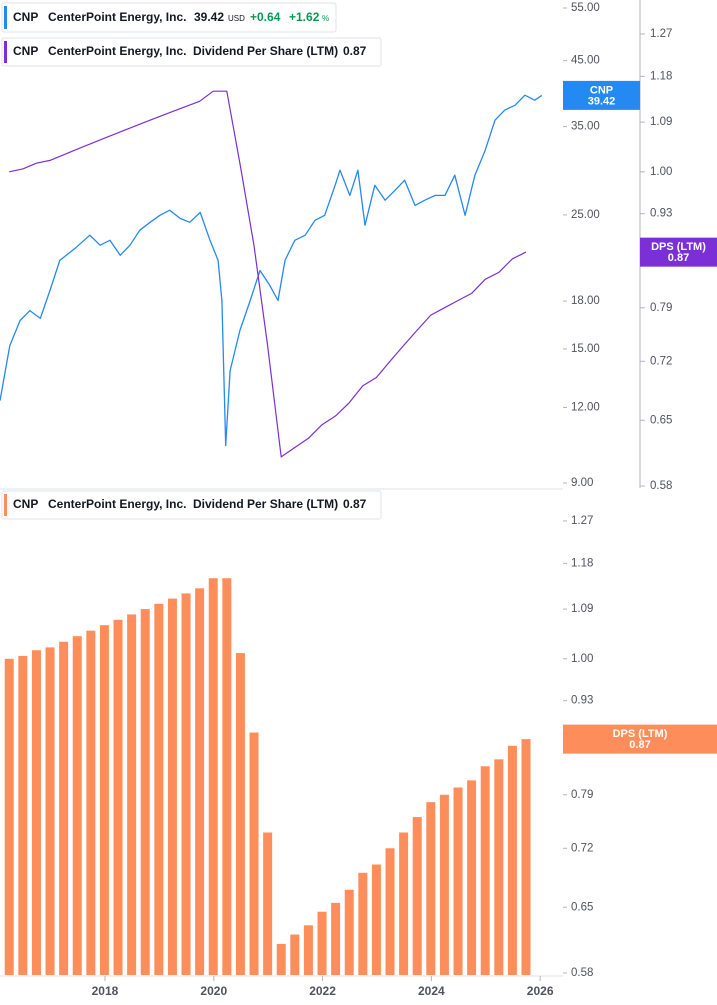  I want to click on legend-currency: USD, so click(236, 18).